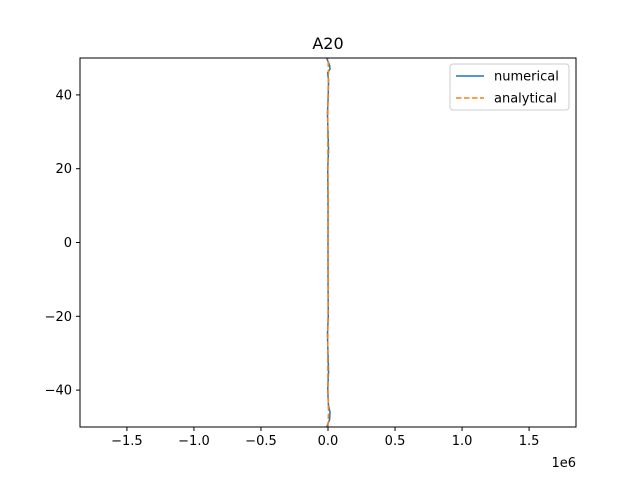 The image size is (640, 484). I want to click on x-offset-label: 1e6, so click(563, 463).